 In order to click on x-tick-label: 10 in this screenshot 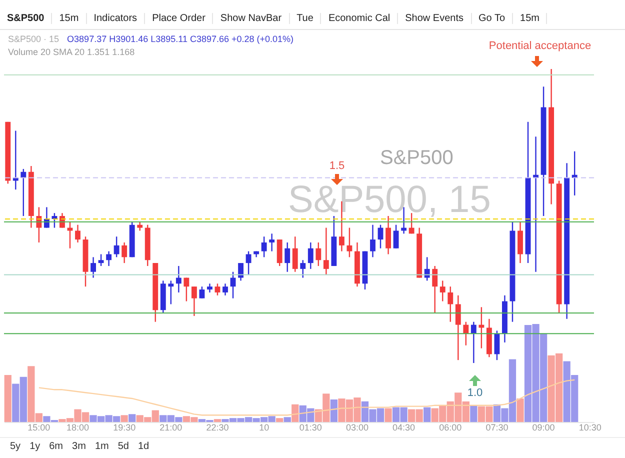, I will do `click(264, 427)`.